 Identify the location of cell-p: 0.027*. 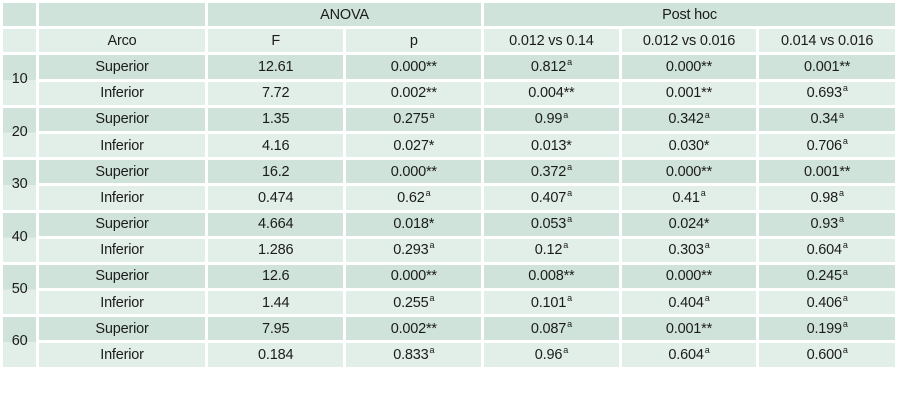
(414, 145).